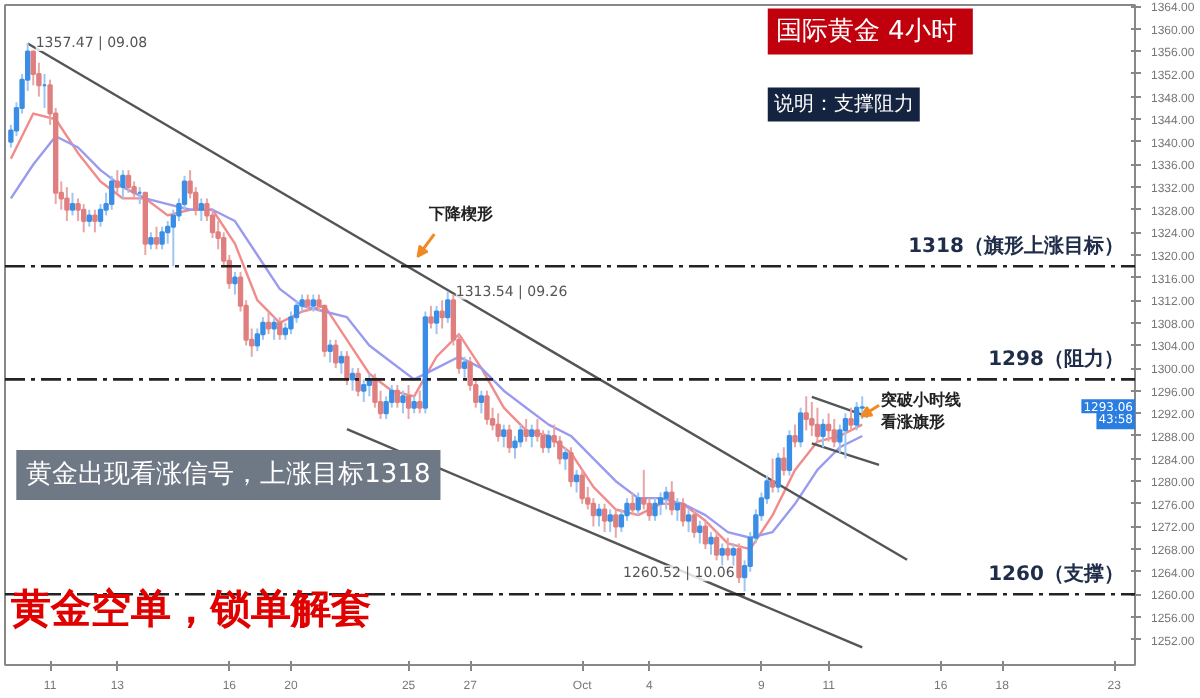 The width and height of the screenshot is (1200, 698). Describe the element at coordinates (843, 103) in the screenshot. I see `text: 说明：支撑阻力` at that location.